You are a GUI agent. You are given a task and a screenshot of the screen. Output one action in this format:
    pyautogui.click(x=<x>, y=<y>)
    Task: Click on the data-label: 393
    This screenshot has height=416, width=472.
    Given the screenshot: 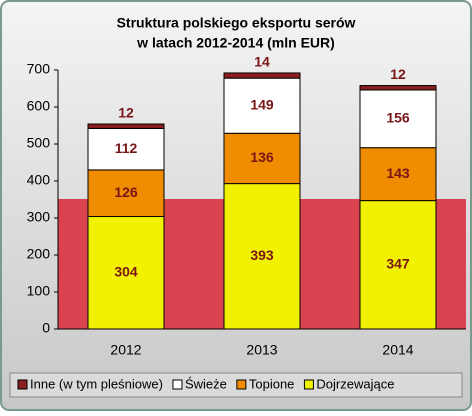 What is the action you would take?
    pyautogui.click(x=262, y=255)
    